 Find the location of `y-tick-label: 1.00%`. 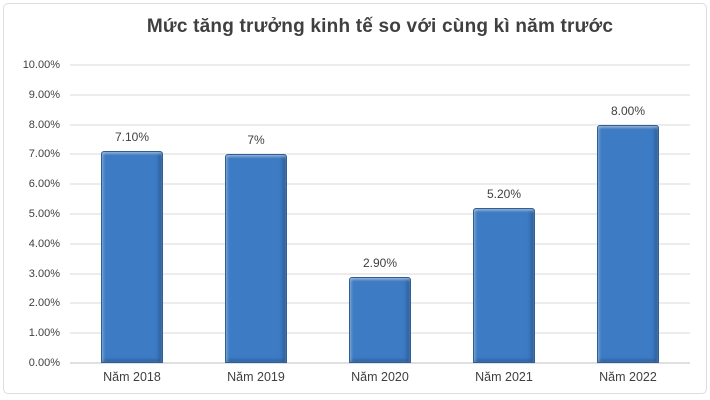

y-tick-label: 1.00% is located at coordinates (44, 333).